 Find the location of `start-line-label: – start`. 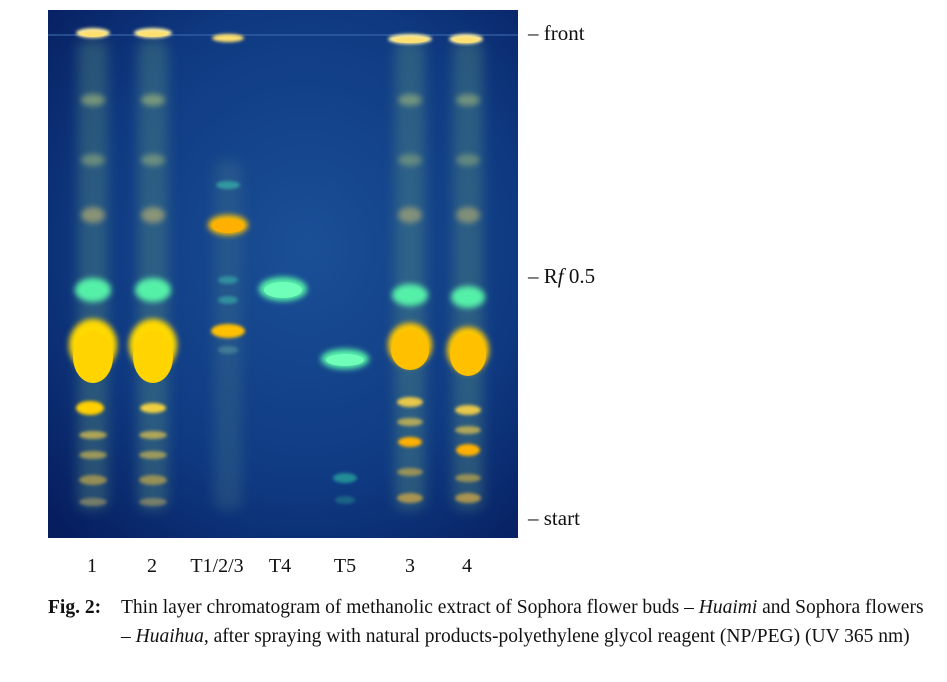

start-line-label: – start is located at coordinates (554, 518).